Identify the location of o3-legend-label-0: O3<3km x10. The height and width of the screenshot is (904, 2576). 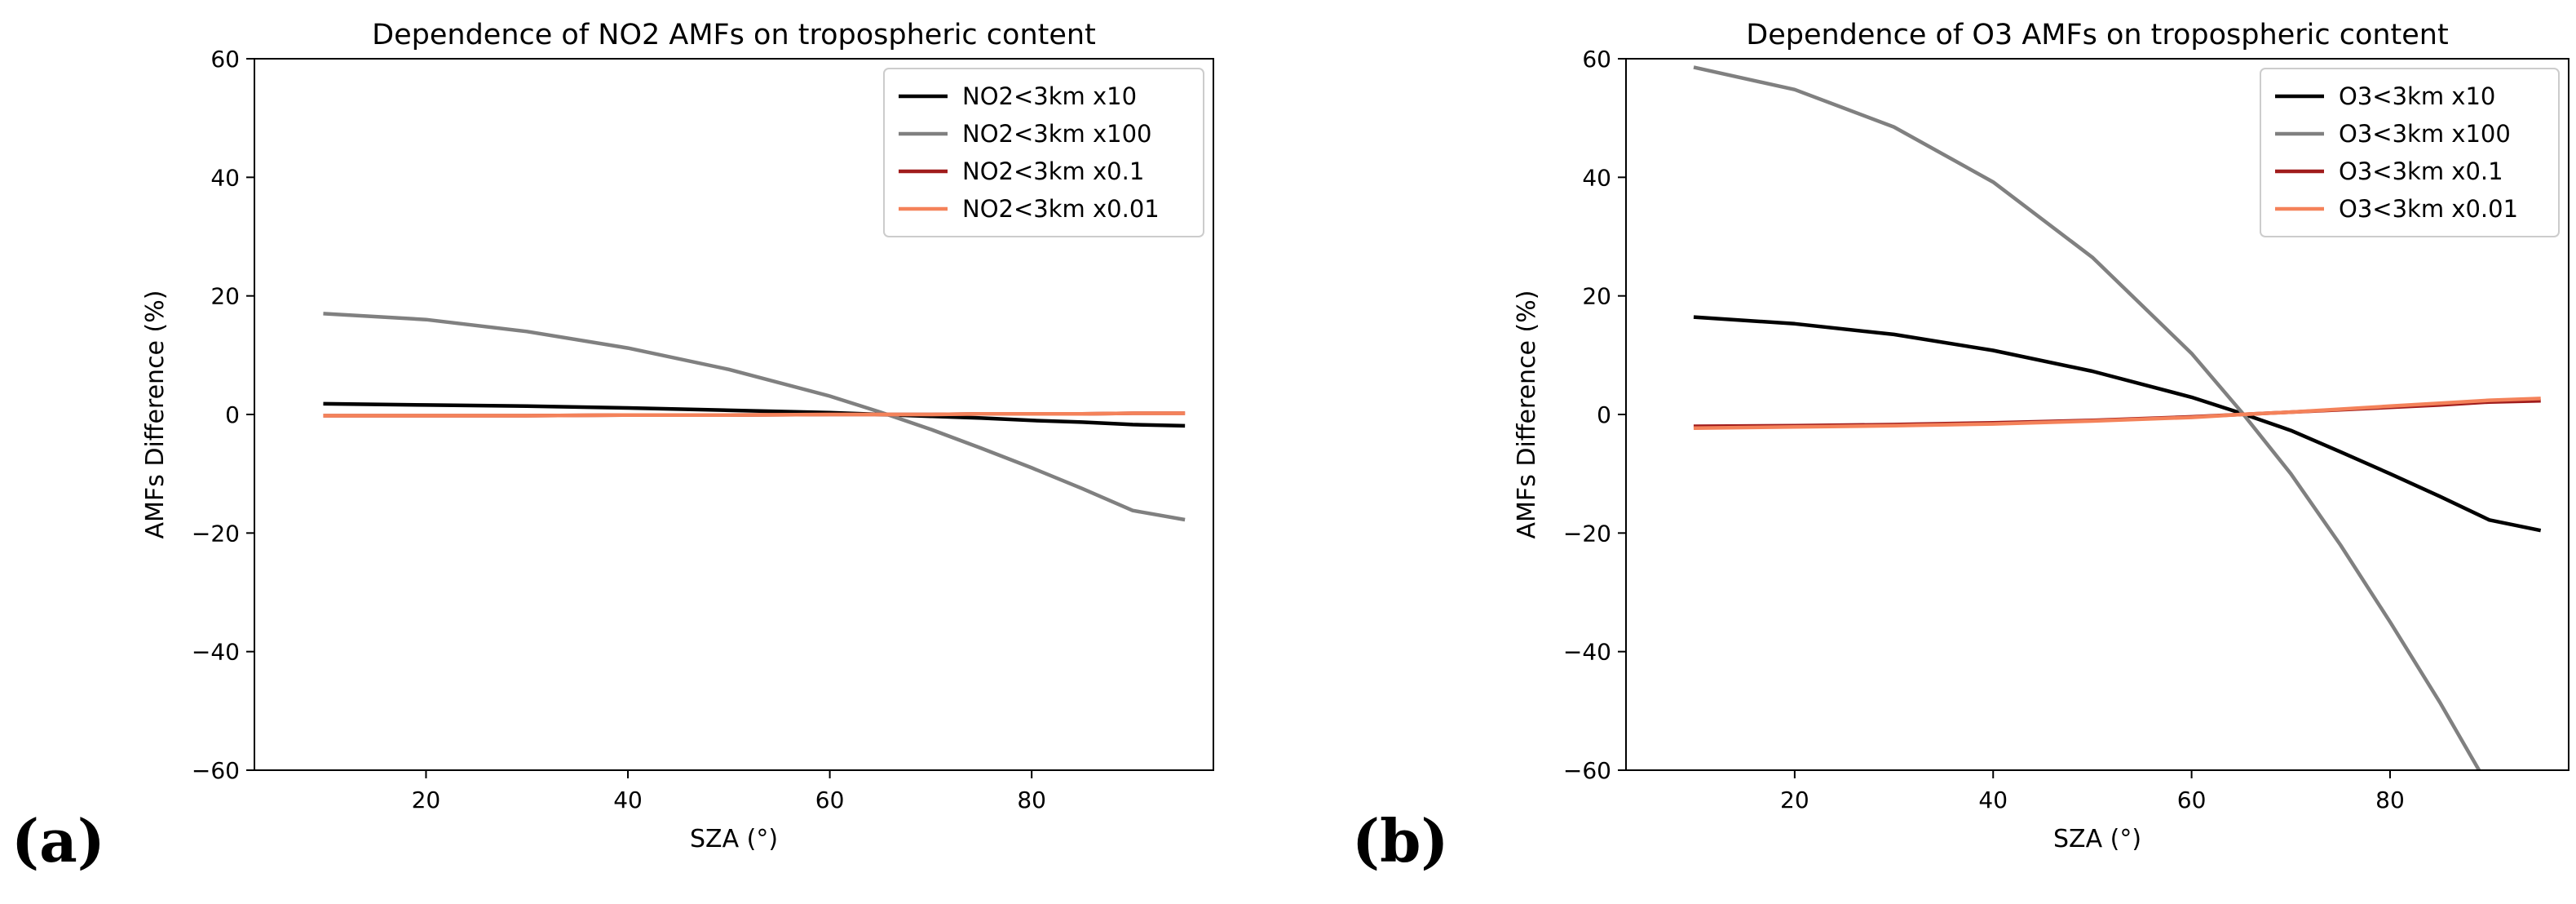
(2417, 96).